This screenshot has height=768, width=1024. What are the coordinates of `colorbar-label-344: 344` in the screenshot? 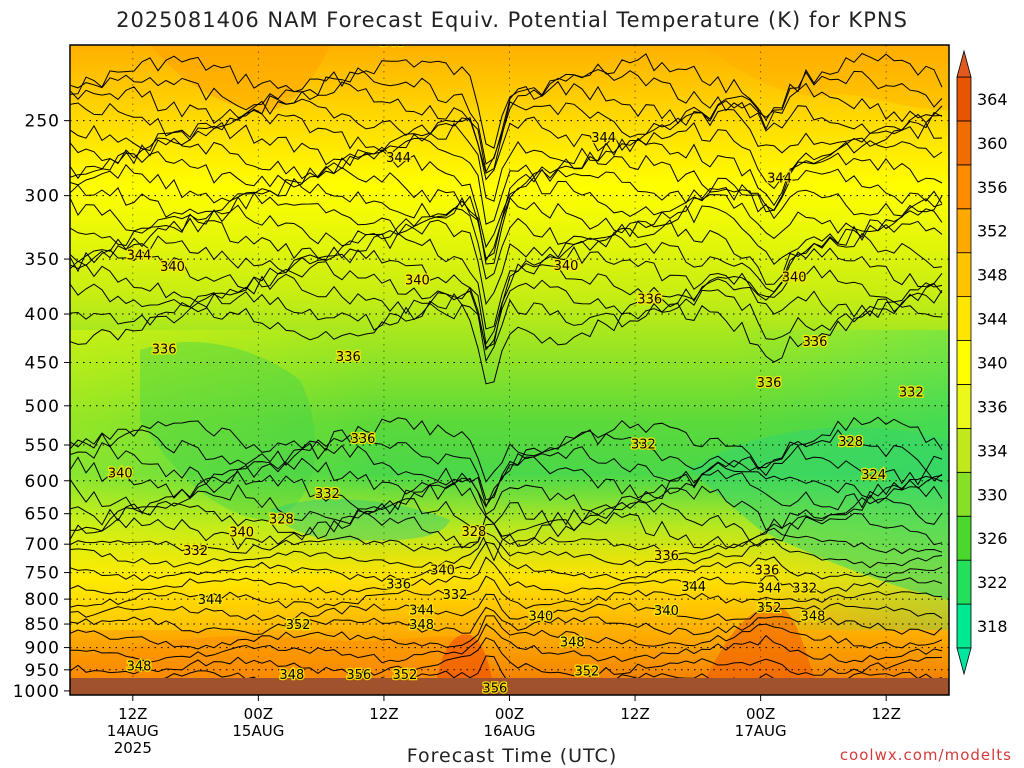 It's located at (992, 319).